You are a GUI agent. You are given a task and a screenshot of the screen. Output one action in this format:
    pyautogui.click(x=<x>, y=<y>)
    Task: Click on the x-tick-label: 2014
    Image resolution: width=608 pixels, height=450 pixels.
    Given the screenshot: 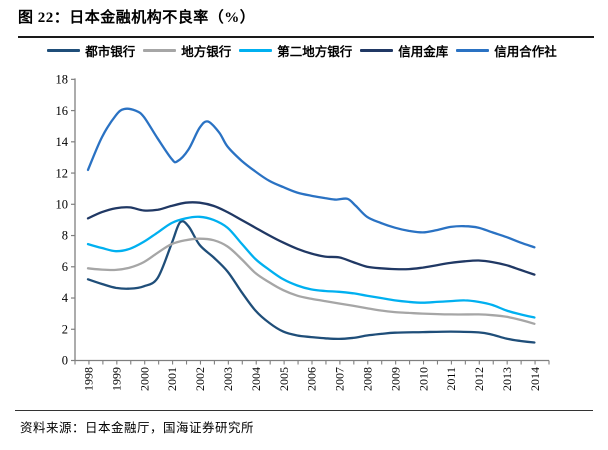 What is the action you would take?
    pyautogui.click(x=535, y=379)
    